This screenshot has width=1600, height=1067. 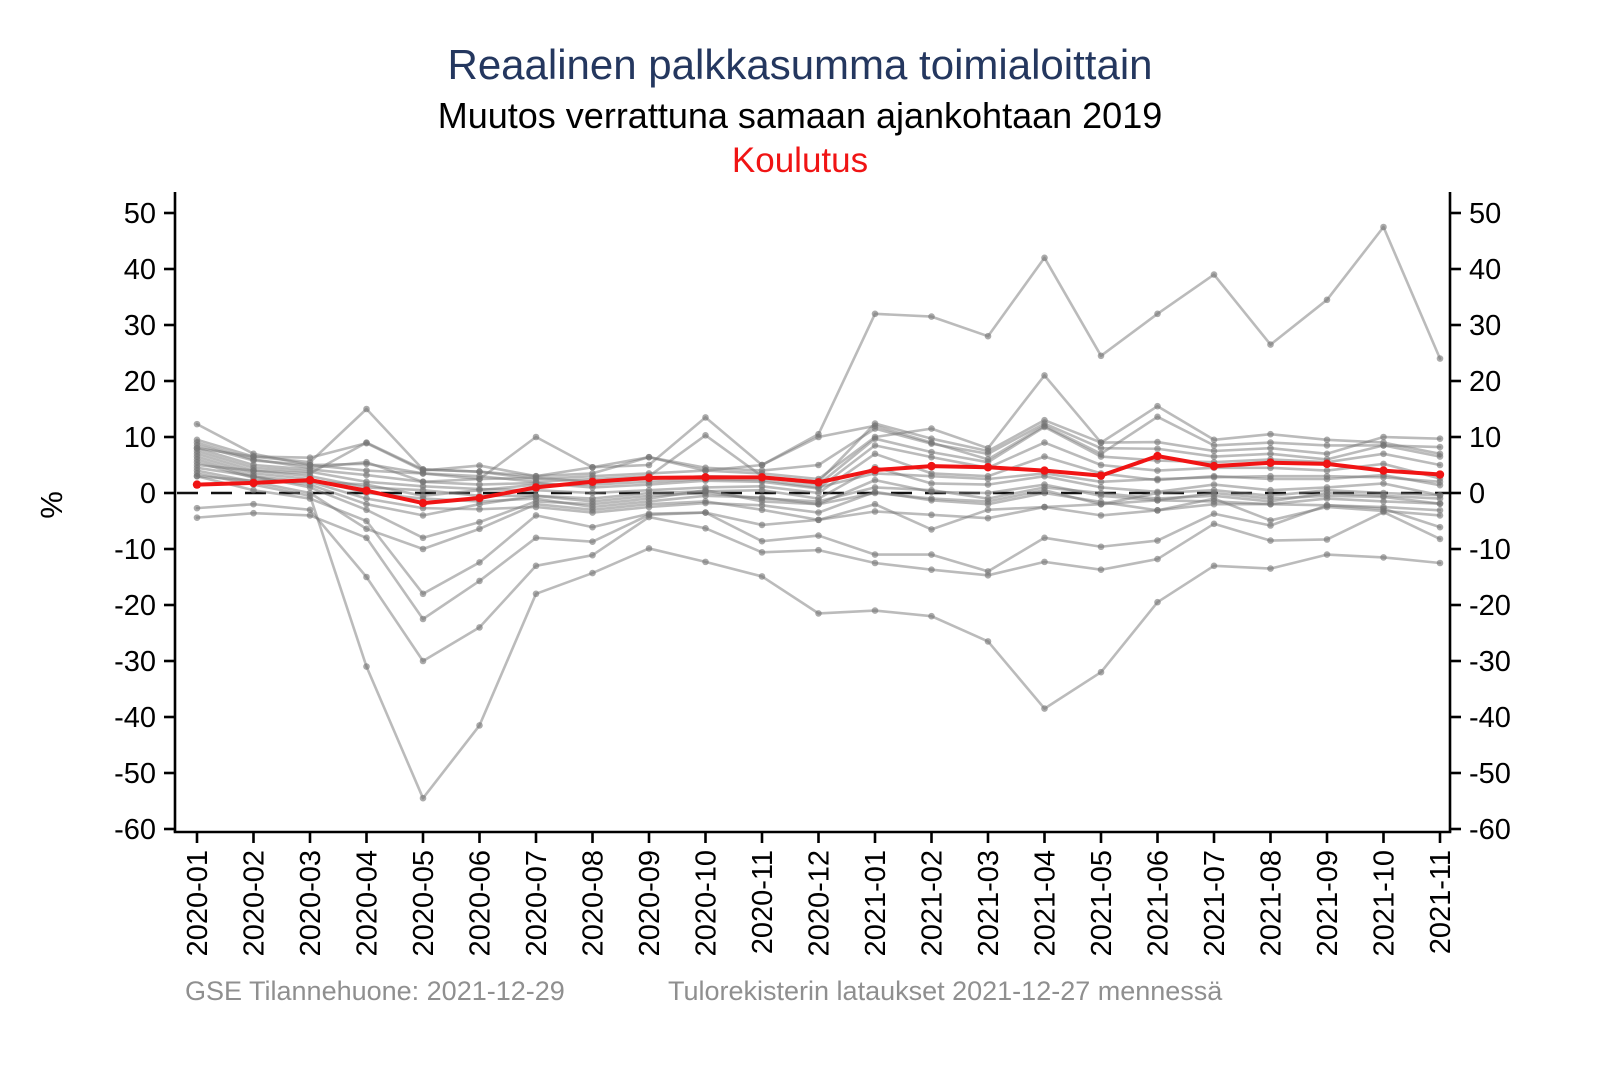 What do you see at coordinates (140, 326) in the screenshot?
I see `y-tick-label-left: 30` at bounding box center [140, 326].